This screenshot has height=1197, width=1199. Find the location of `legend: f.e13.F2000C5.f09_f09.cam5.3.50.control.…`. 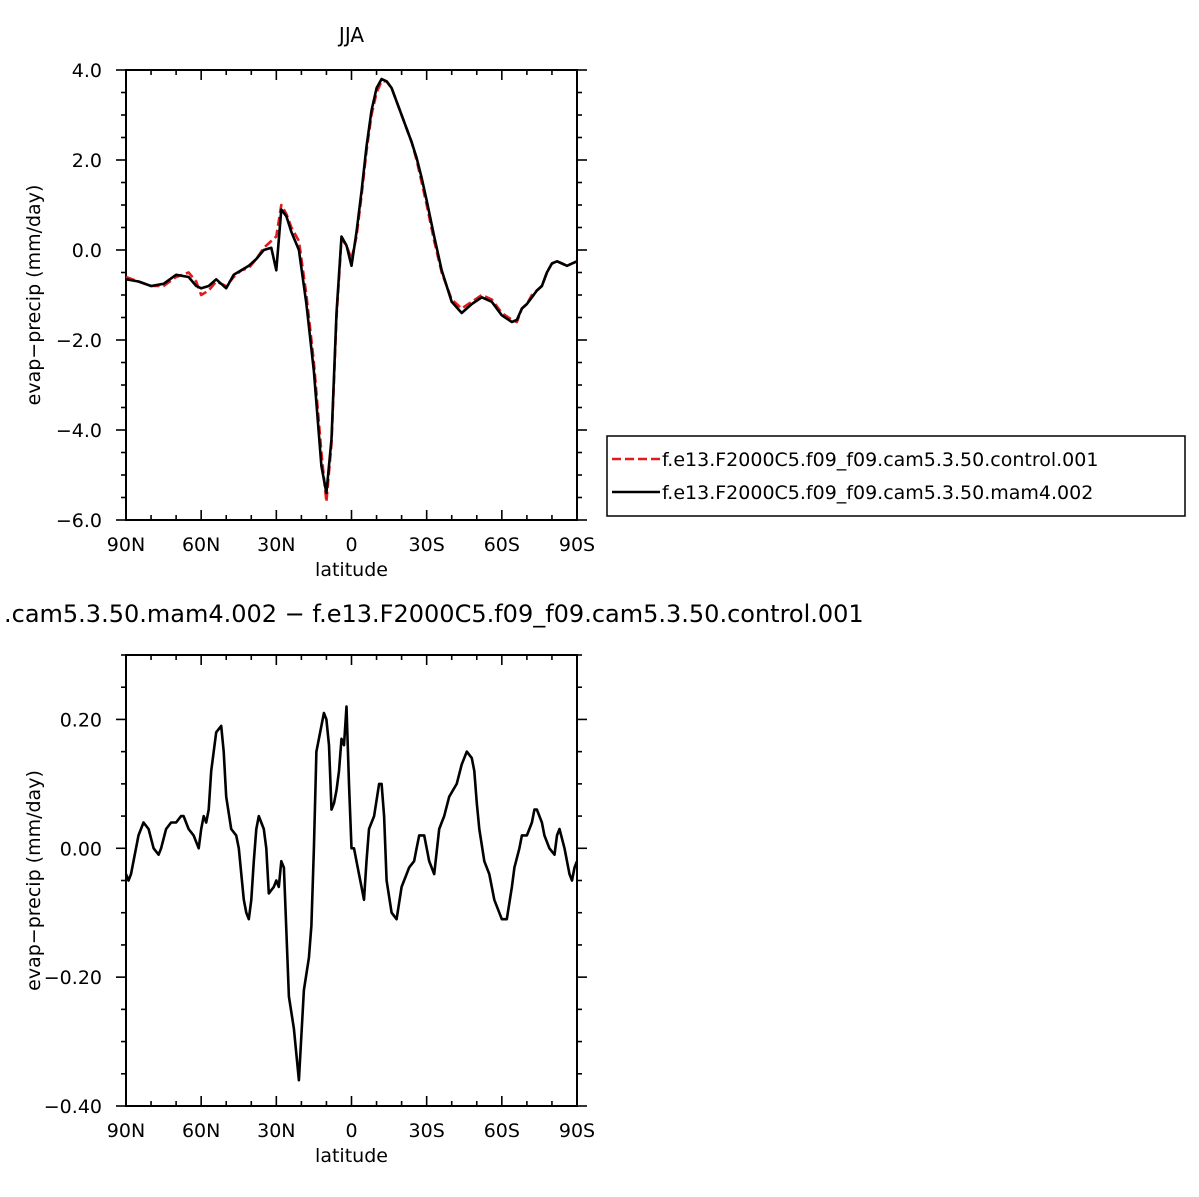

legend: f.e13.F2000C5.f09_f09.cam5.3.50.control.… is located at coordinates (896, 476).